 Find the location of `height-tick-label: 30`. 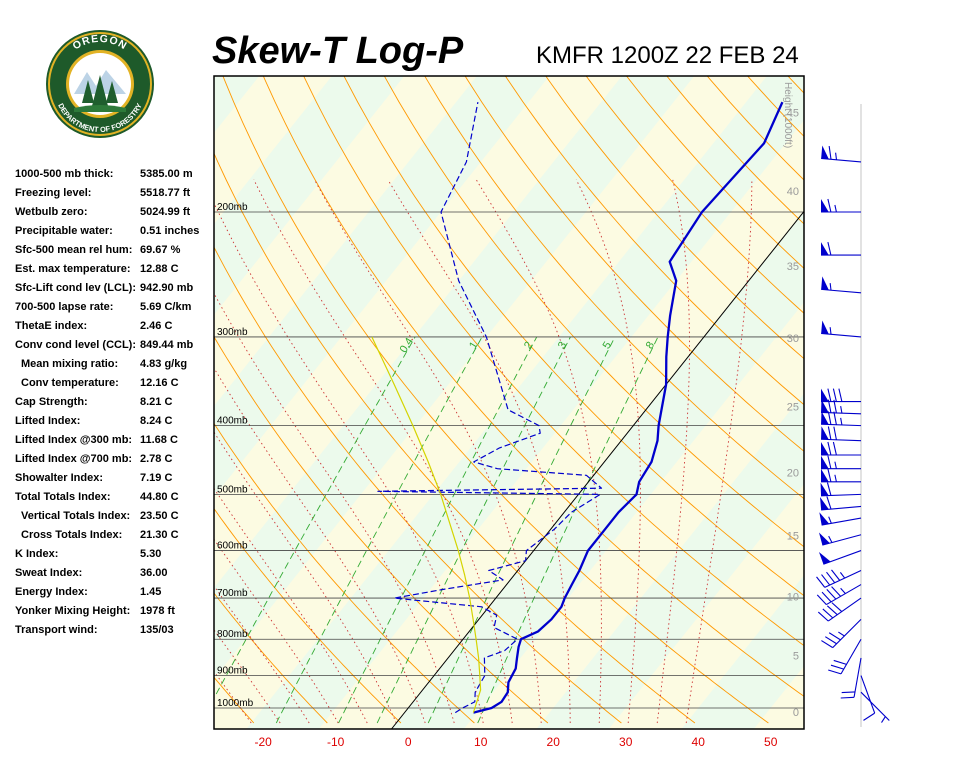

height-tick-label: 30 is located at coordinates (793, 339).